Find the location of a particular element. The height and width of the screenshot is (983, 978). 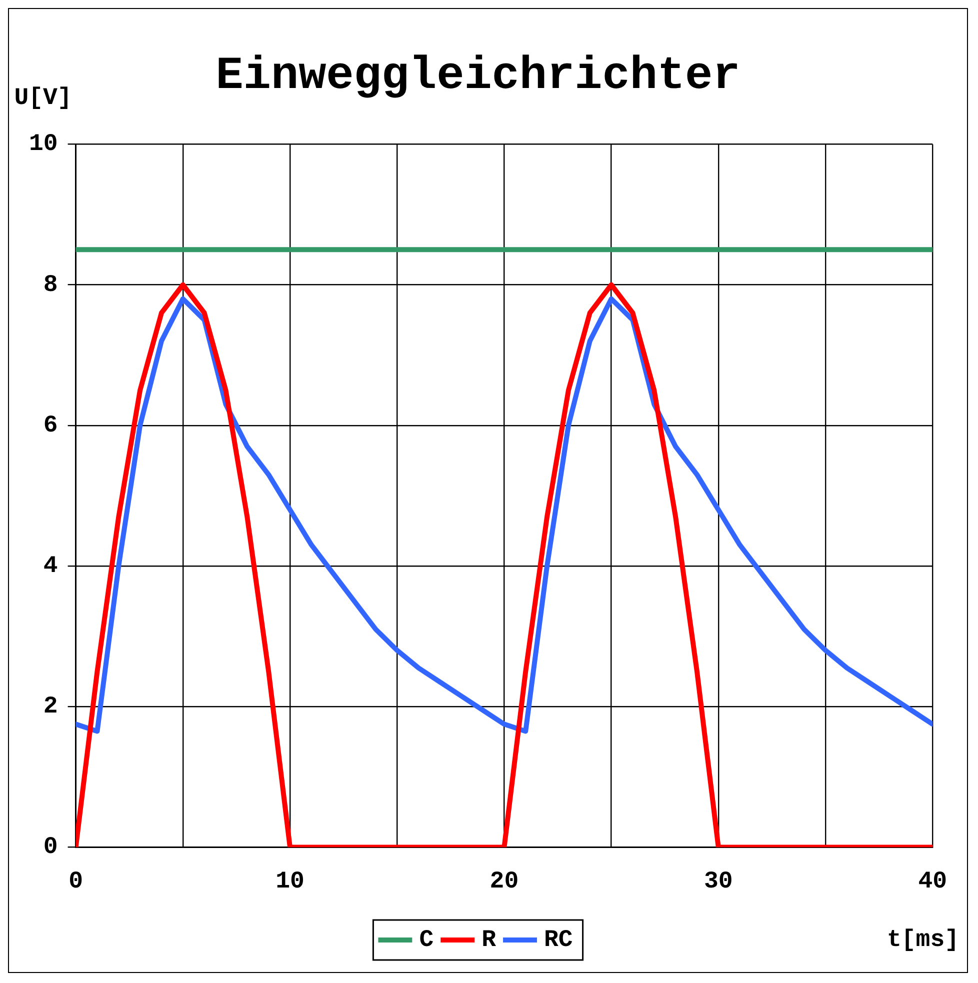

y-tick-label: 6 is located at coordinates (50, 426).